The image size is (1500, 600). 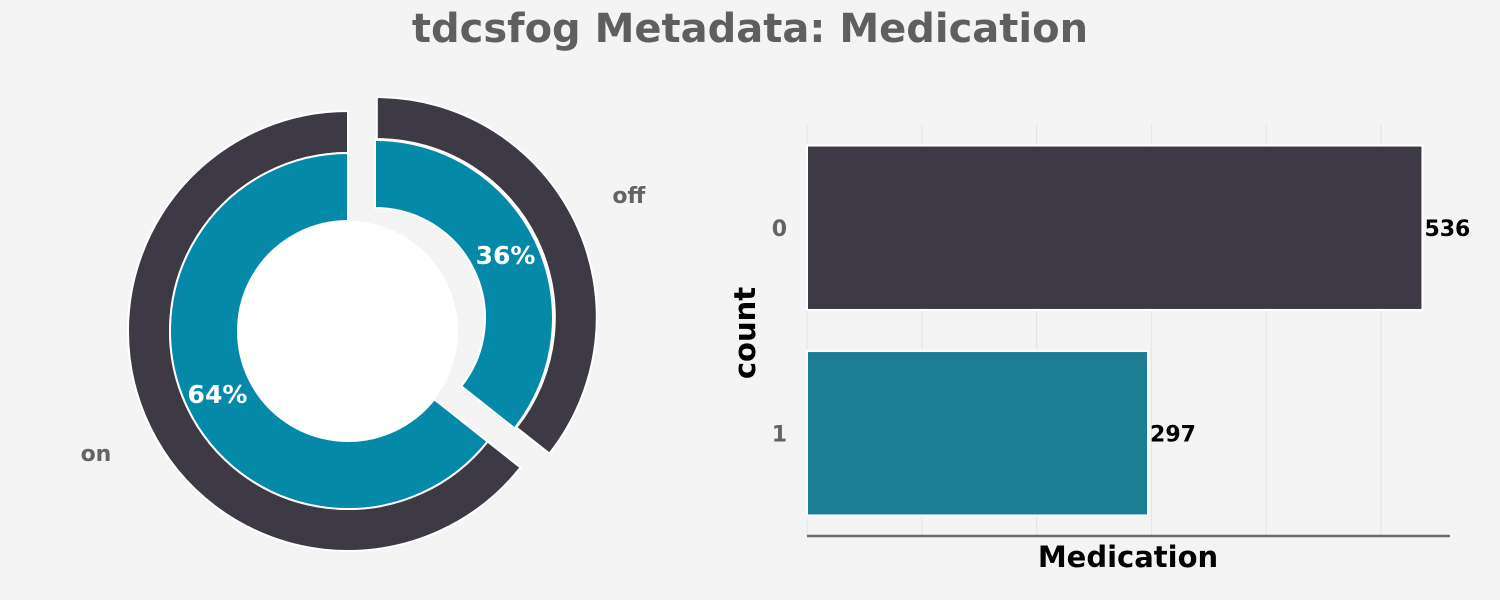 I want to click on slice-label-on: on, so click(x=96, y=454).